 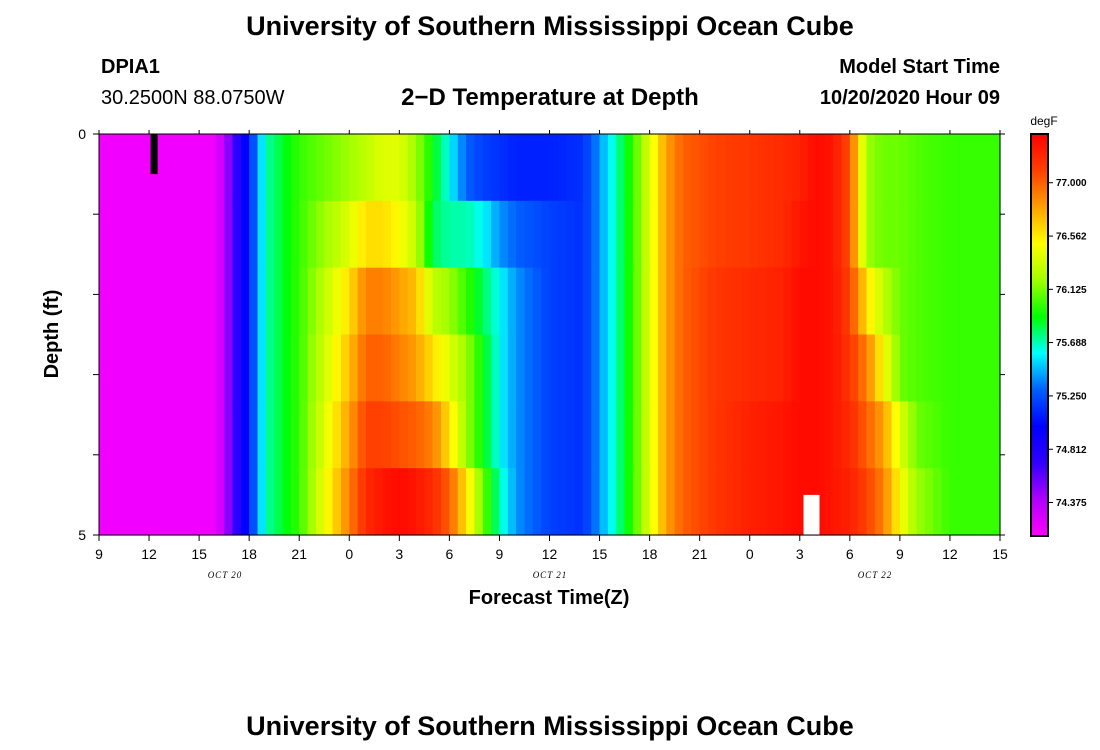 What do you see at coordinates (225, 575) in the screenshot?
I see `date-label: OCT 20` at bounding box center [225, 575].